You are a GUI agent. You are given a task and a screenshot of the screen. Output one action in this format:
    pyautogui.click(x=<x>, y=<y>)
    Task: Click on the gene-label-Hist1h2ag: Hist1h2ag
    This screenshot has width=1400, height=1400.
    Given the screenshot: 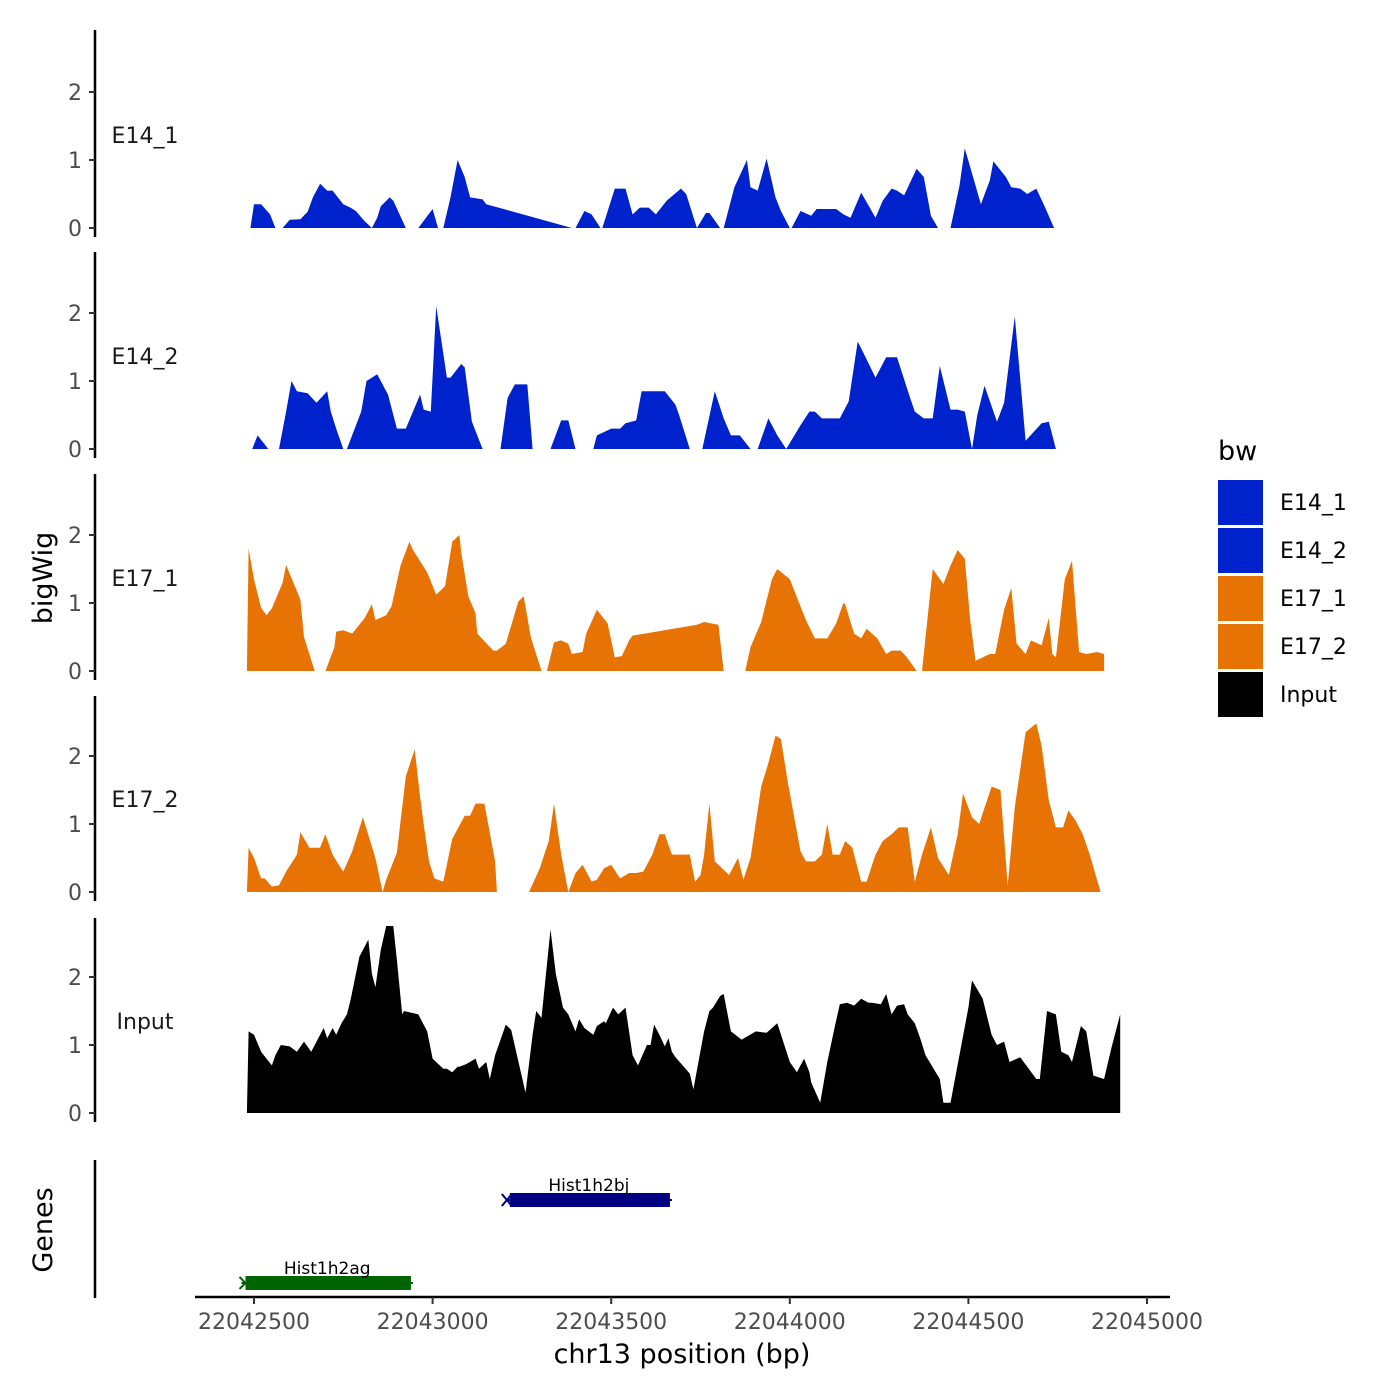 What is the action you would take?
    pyautogui.click(x=327, y=1269)
    